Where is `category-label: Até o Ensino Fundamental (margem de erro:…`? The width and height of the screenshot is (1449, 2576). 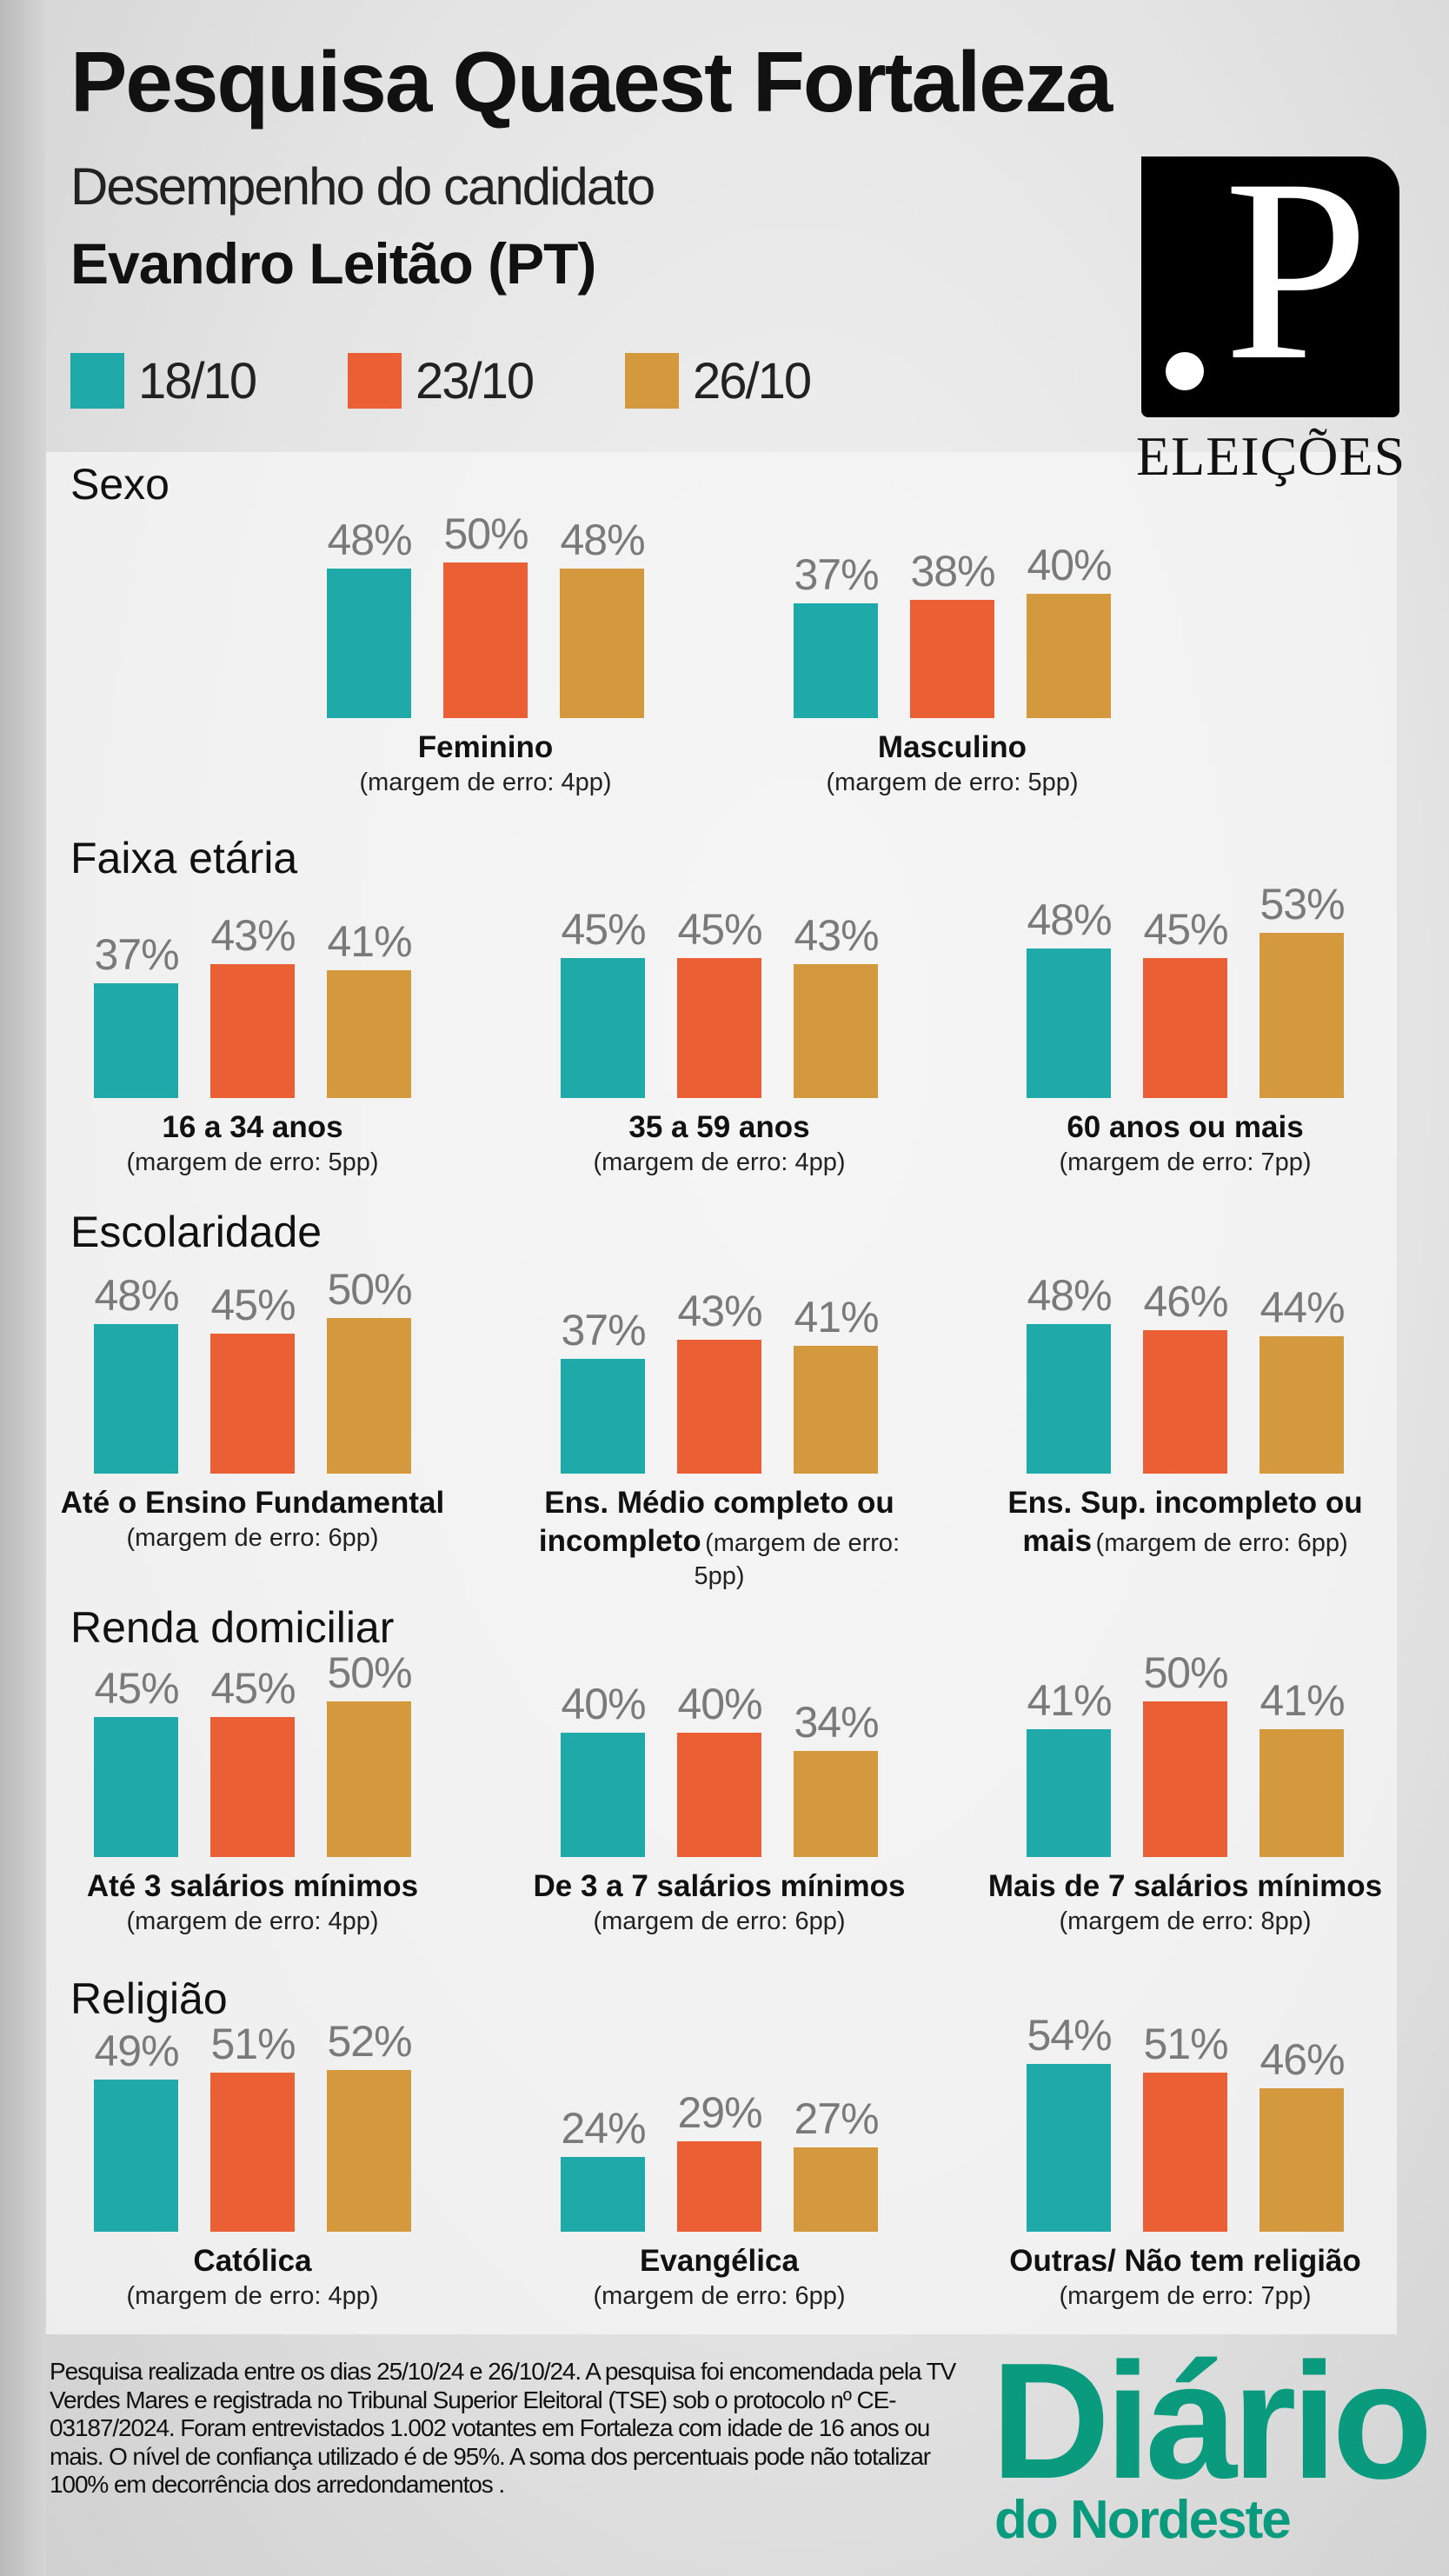 category-label: Até o Ensino Fundamental (margem de erro:… is located at coordinates (253, 1519).